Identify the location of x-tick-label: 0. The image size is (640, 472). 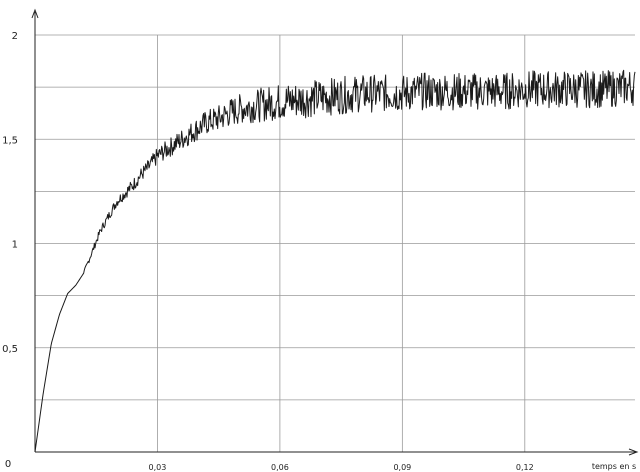
(8, 464).